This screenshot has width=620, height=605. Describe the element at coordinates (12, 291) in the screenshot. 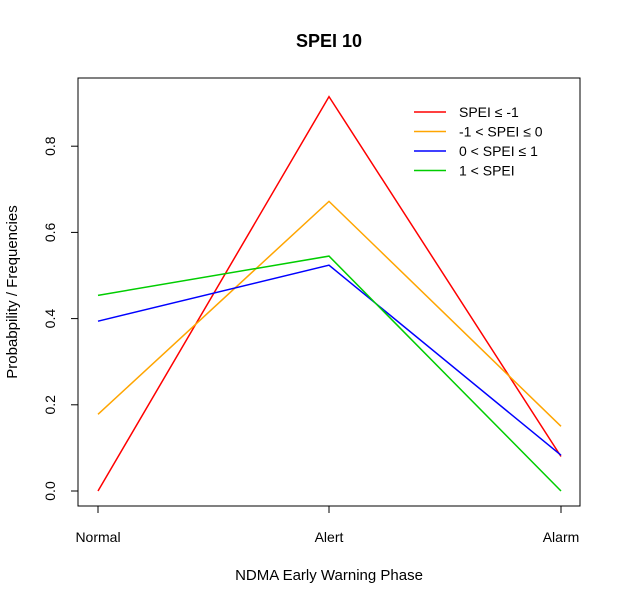

I see `y-axis-label: Probabpility / Frequencies` at that location.